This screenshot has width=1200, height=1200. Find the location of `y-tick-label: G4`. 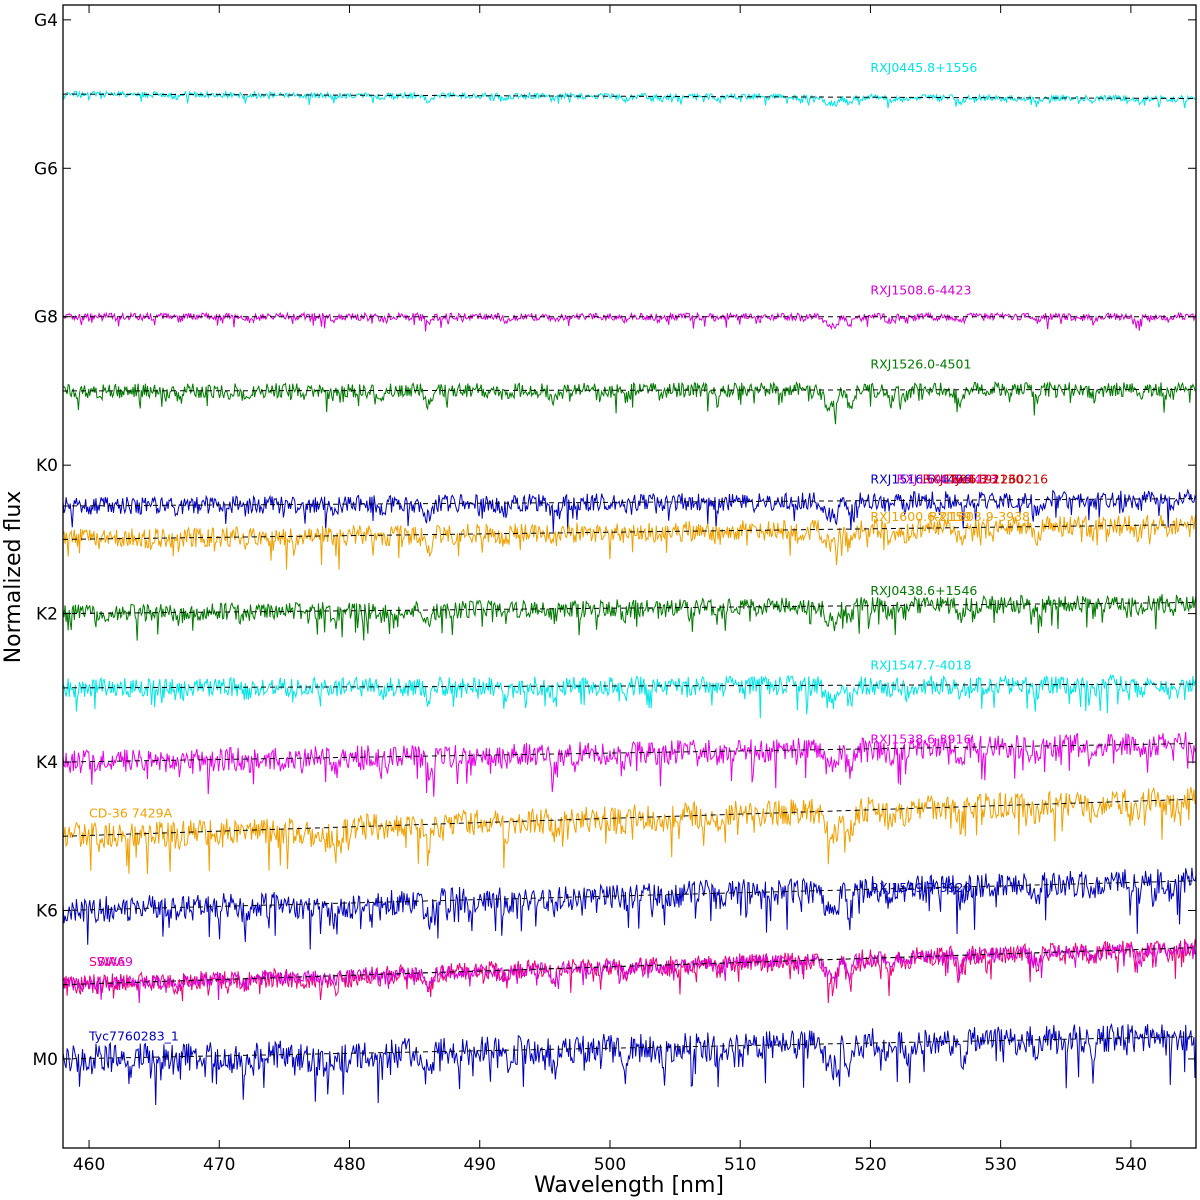

y-tick-label: G4 is located at coordinates (46, 21).